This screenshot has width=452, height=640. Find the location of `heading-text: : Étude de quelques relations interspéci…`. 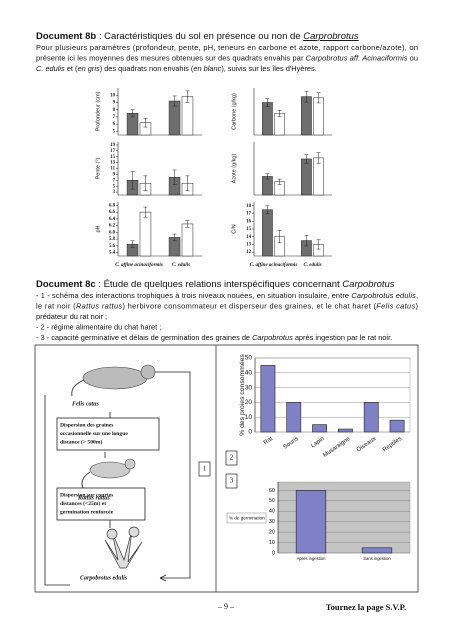

heading-text: : Étude de quelques relations interspéci… is located at coordinates (219, 284).